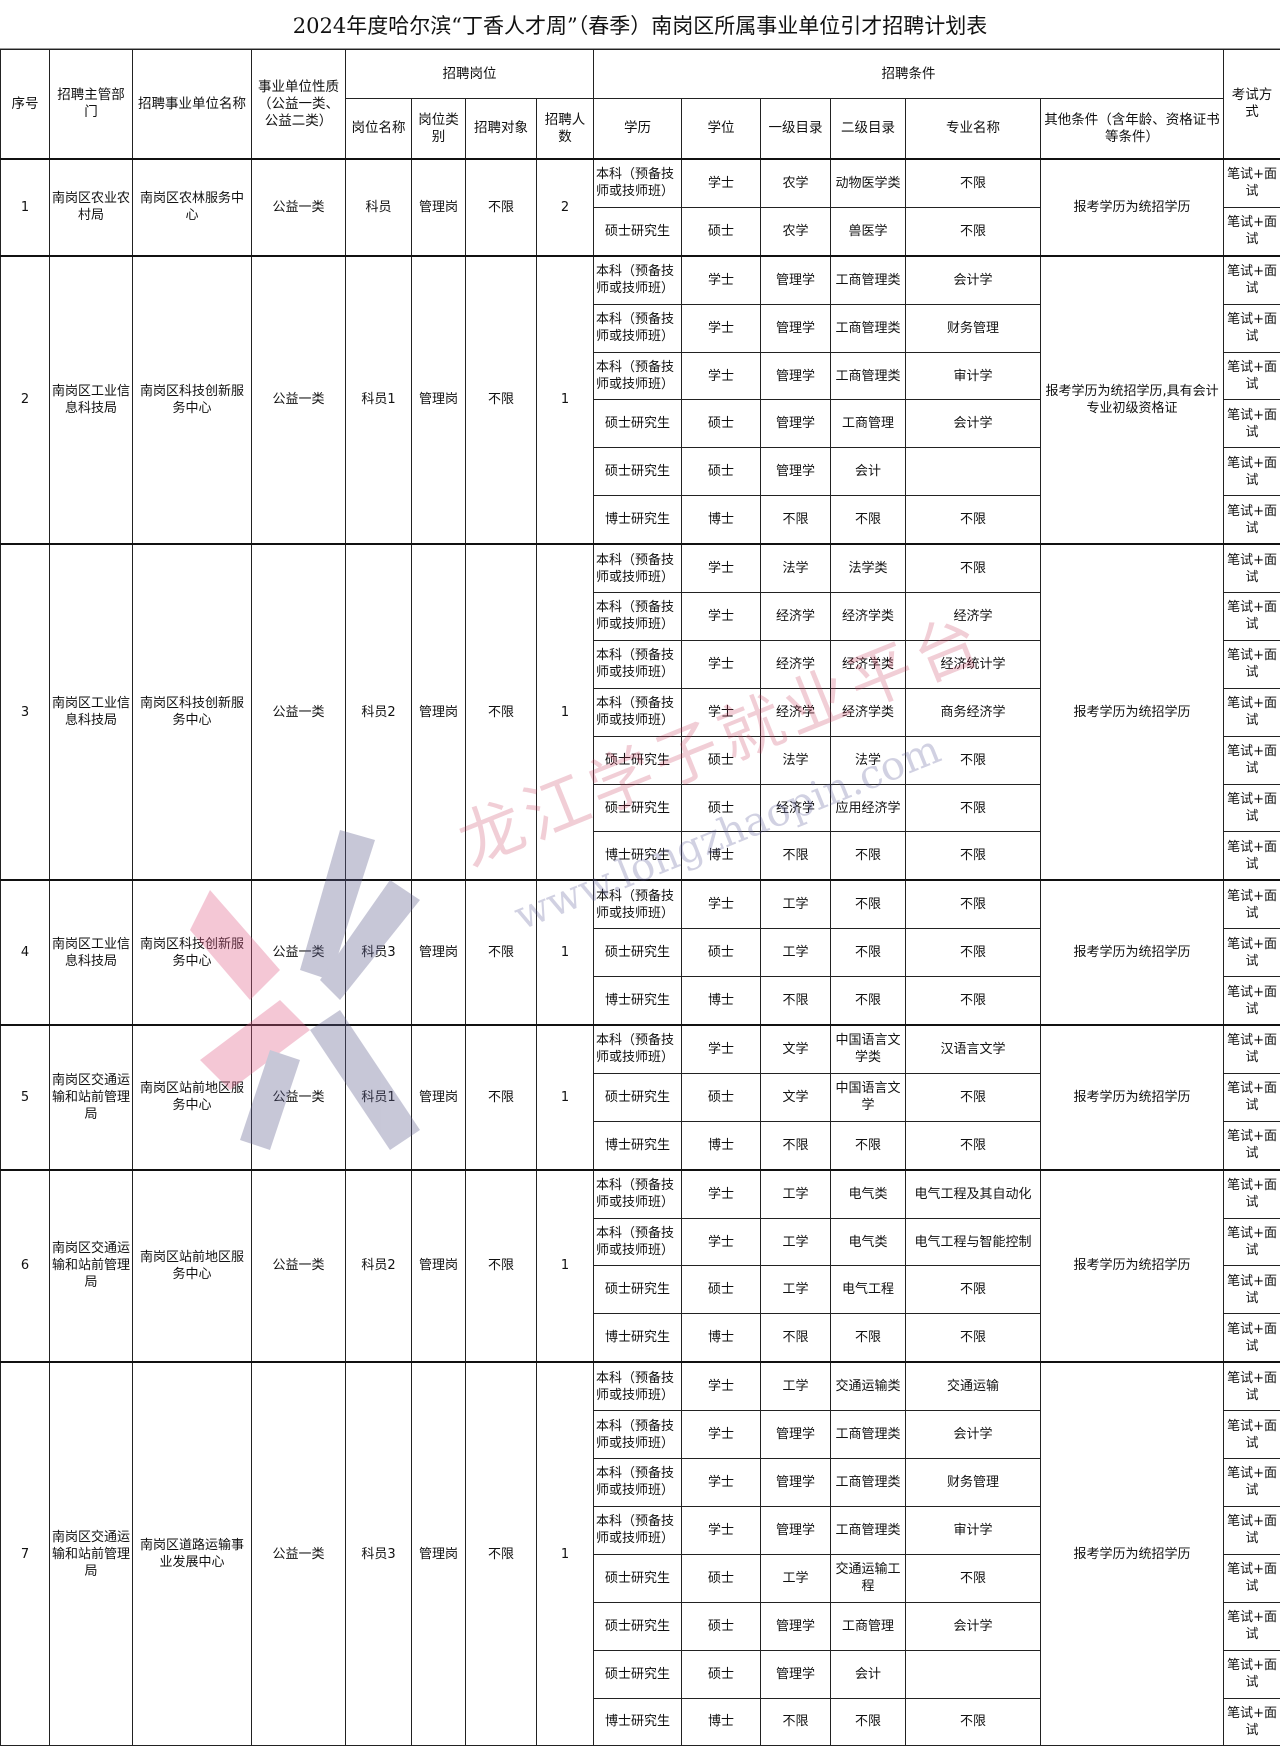 This screenshot has height=1746, width=1280. What do you see at coordinates (379, 129) in the screenshot?
I see `header-post-name: 岗位名称` at bounding box center [379, 129].